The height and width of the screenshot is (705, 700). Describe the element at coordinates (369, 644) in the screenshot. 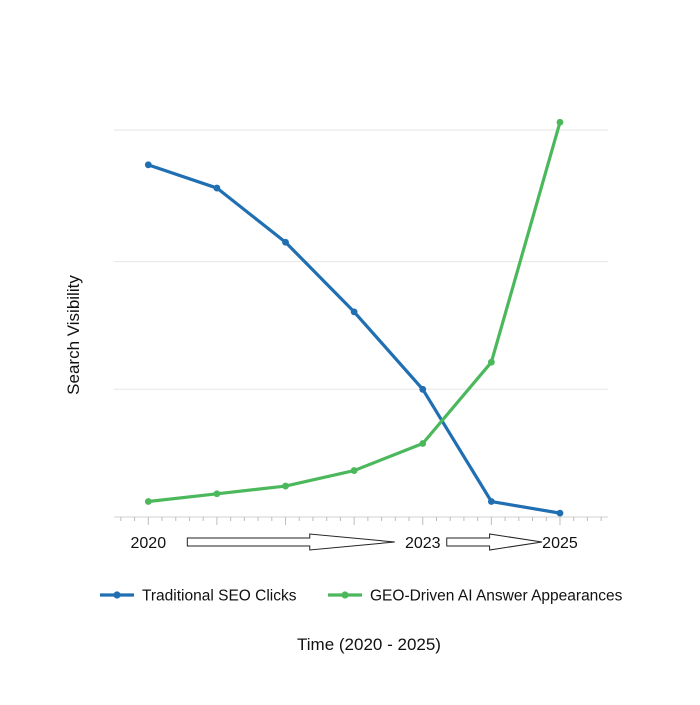

I see `x-axis-title: Time (2020 - 2025)` at that location.